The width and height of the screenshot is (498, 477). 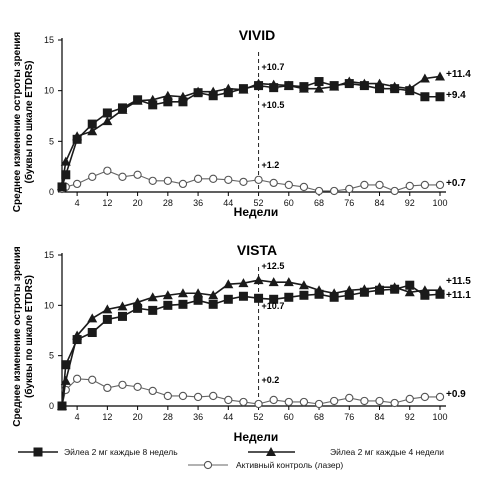 What do you see at coordinates (456, 95) in the screenshot?
I see `end-value-label: +9.4` at bounding box center [456, 95].